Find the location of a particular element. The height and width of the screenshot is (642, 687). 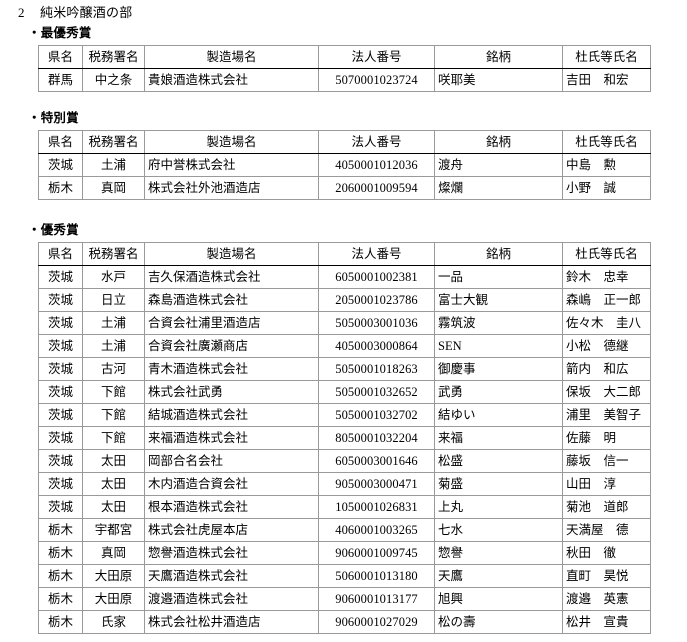

cell-zeimusho: 水戸 is located at coordinates (113, 277).